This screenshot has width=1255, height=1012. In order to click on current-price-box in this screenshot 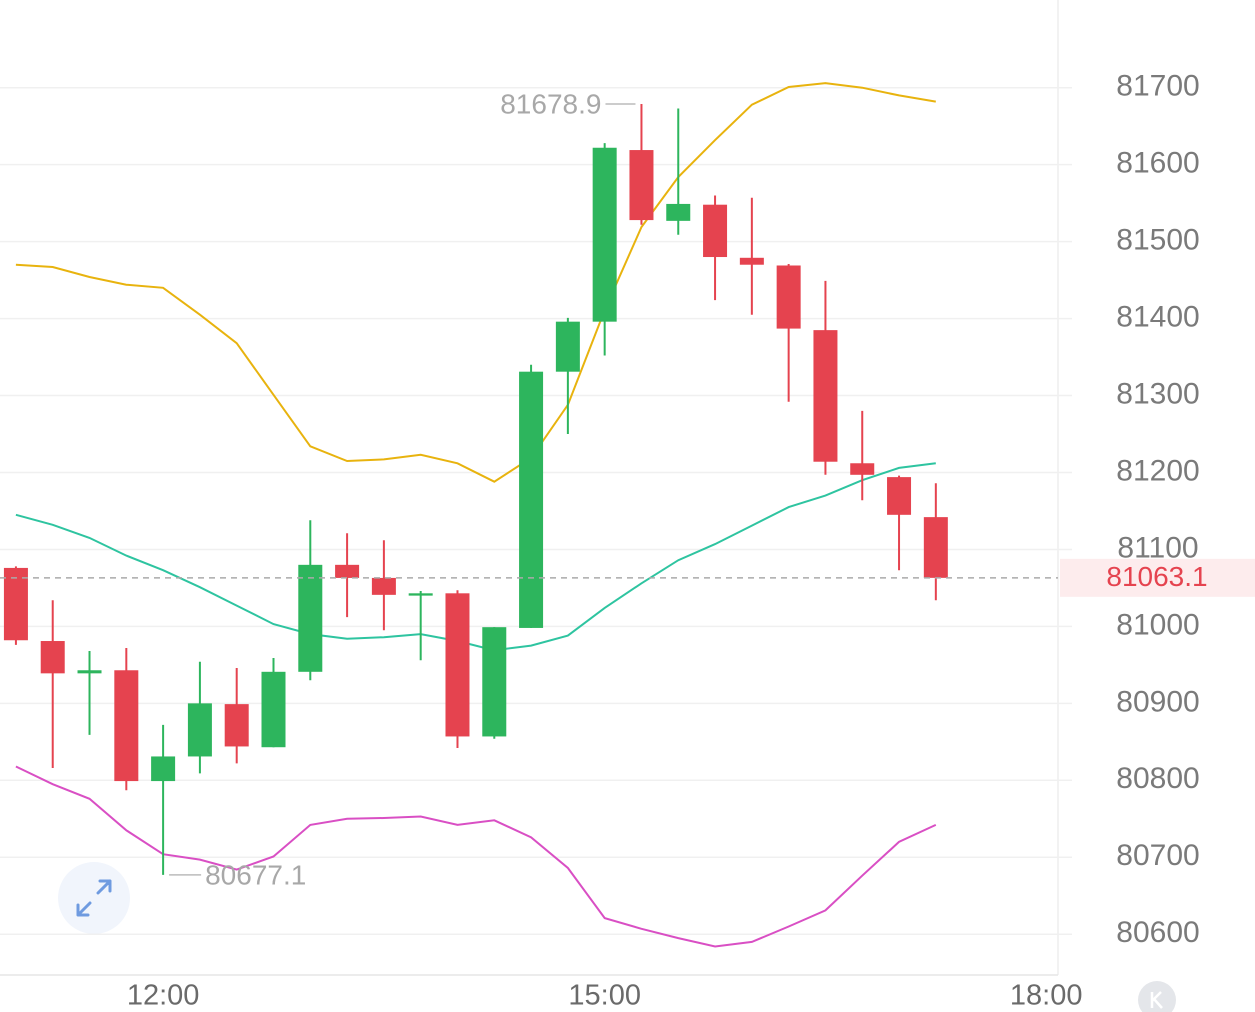, I will do `click(1157, 577)`.